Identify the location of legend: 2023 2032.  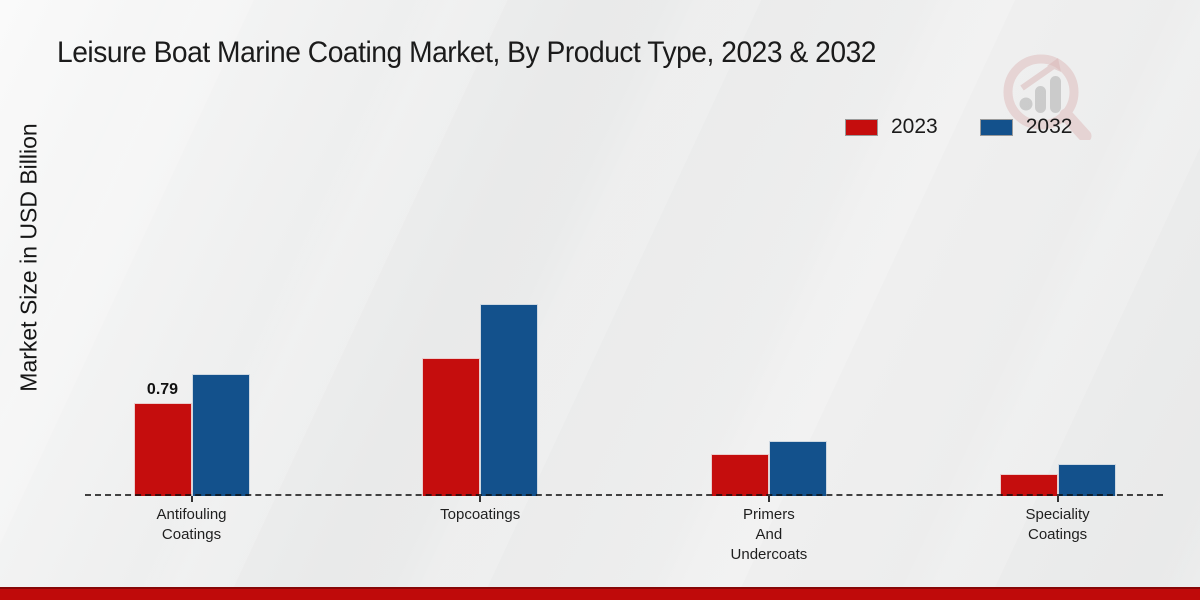
(958, 127).